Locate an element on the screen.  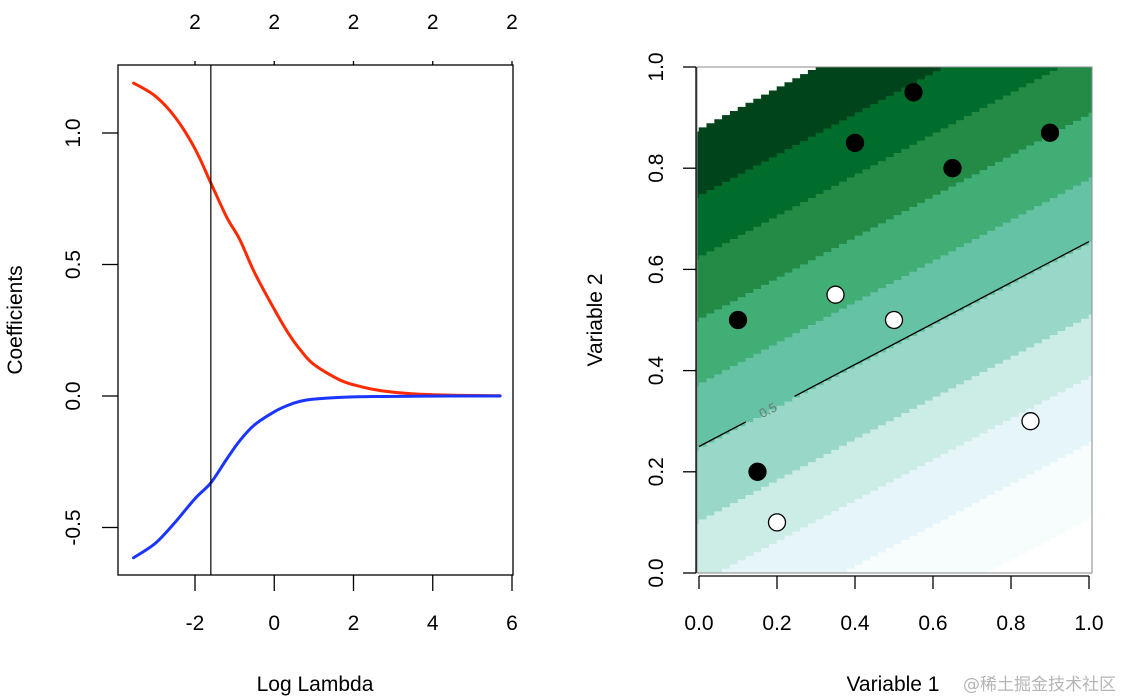
top-axis: 2 2 2 2 2 is located at coordinates (353, 38).